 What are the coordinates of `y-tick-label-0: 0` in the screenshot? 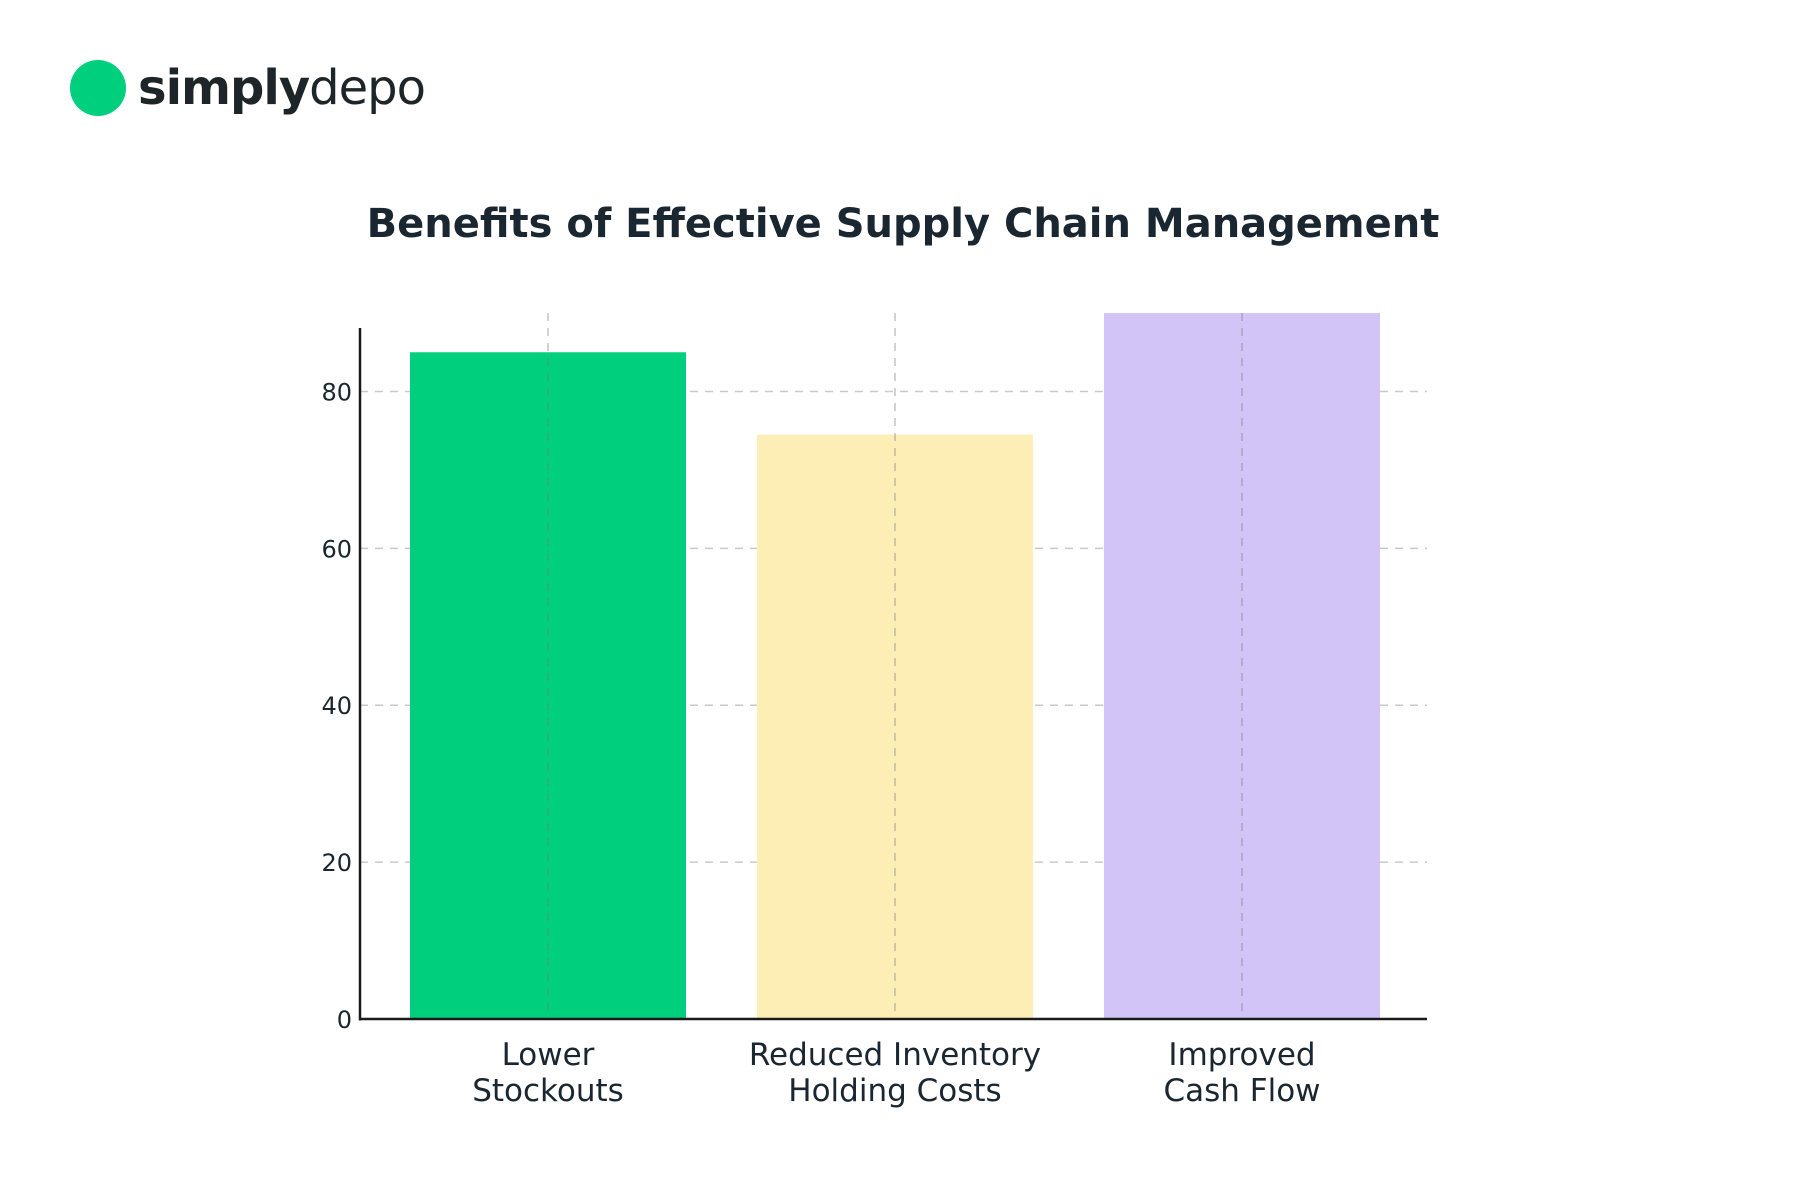 It's located at (344, 1020).